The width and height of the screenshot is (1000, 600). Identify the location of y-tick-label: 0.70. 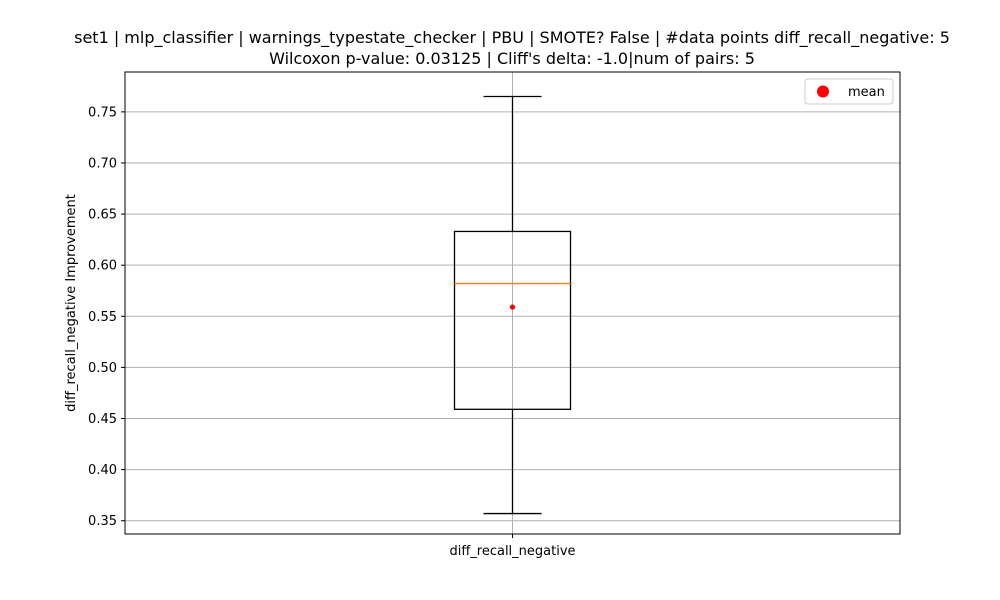
(102, 163).